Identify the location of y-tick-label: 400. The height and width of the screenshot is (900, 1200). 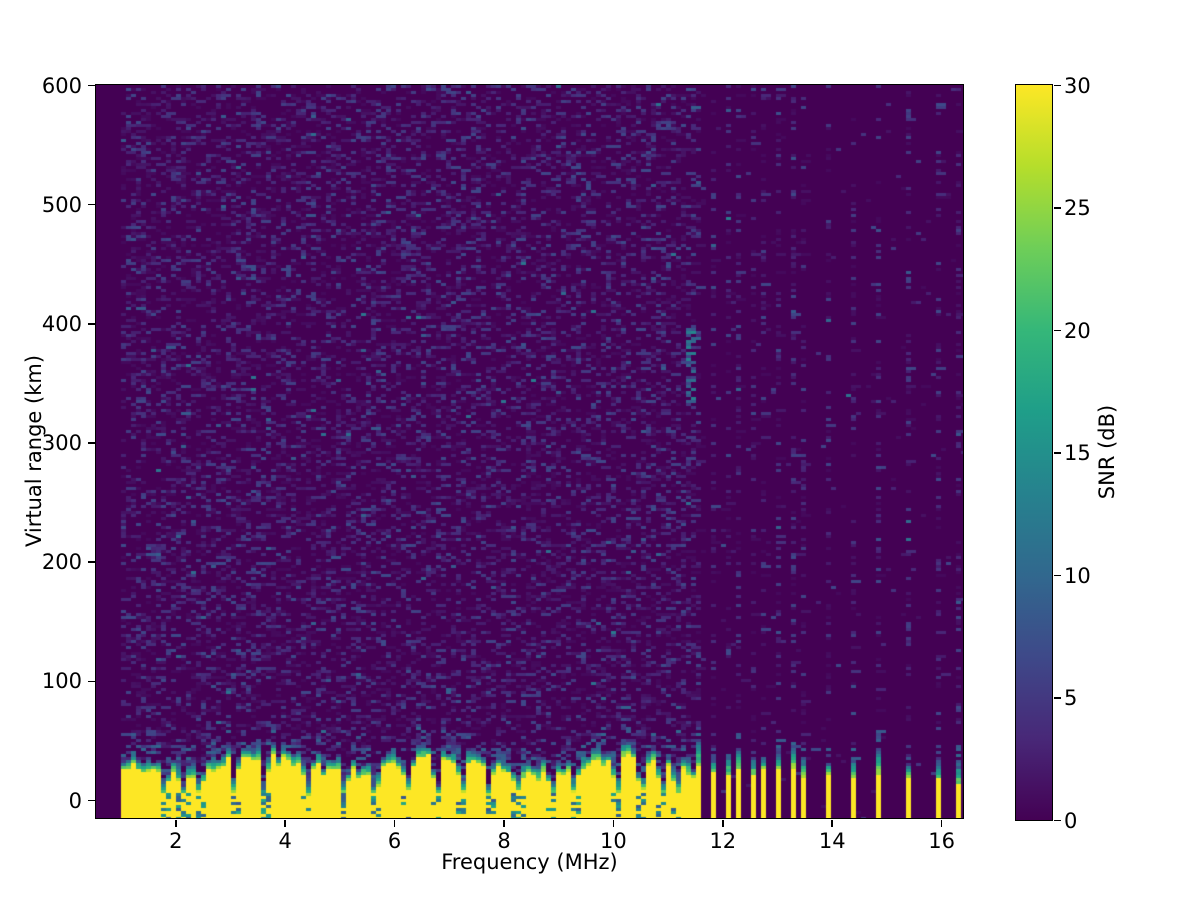
(61, 323).